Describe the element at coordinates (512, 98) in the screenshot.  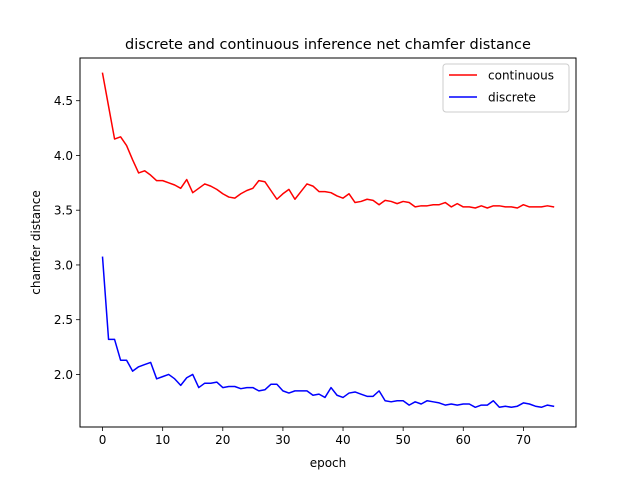
I see `legend-label-discrete: discrete` at that location.